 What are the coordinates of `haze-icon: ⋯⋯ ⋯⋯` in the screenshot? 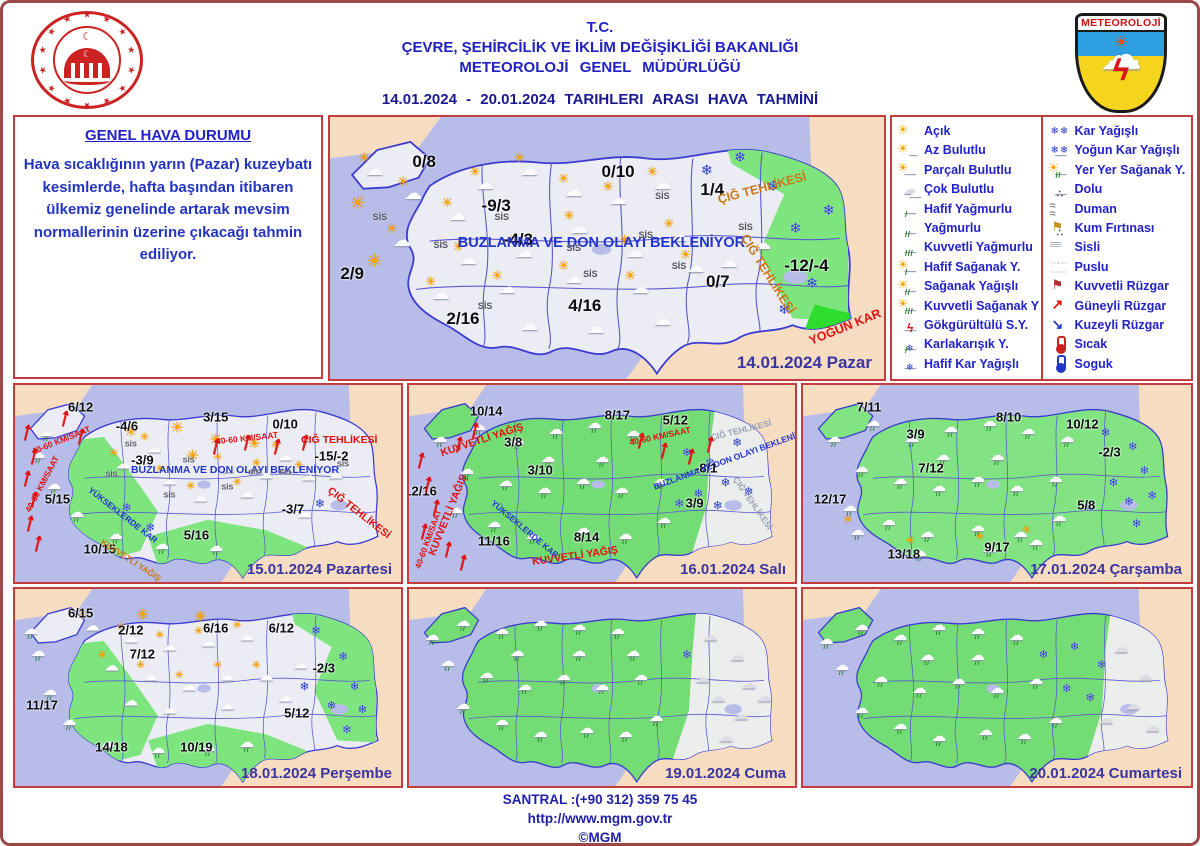 It's located at (1058, 268).